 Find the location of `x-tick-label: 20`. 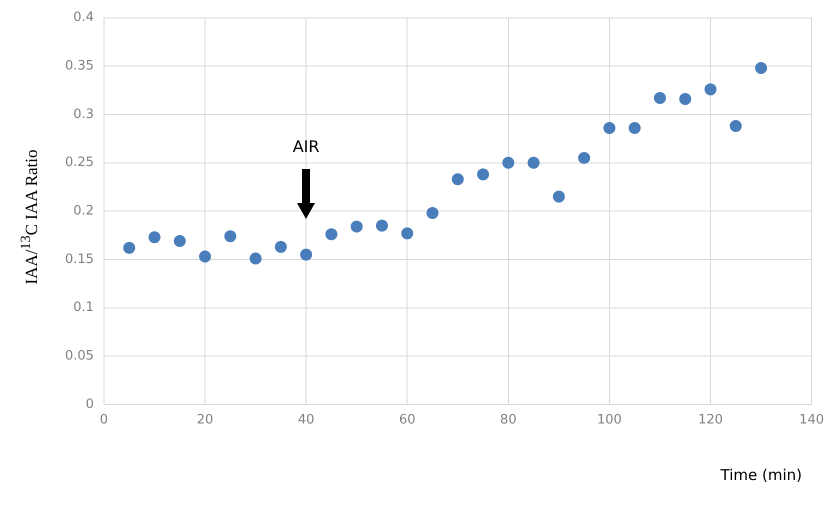

x-tick-label: 20 is located at coordinates (205, 420).